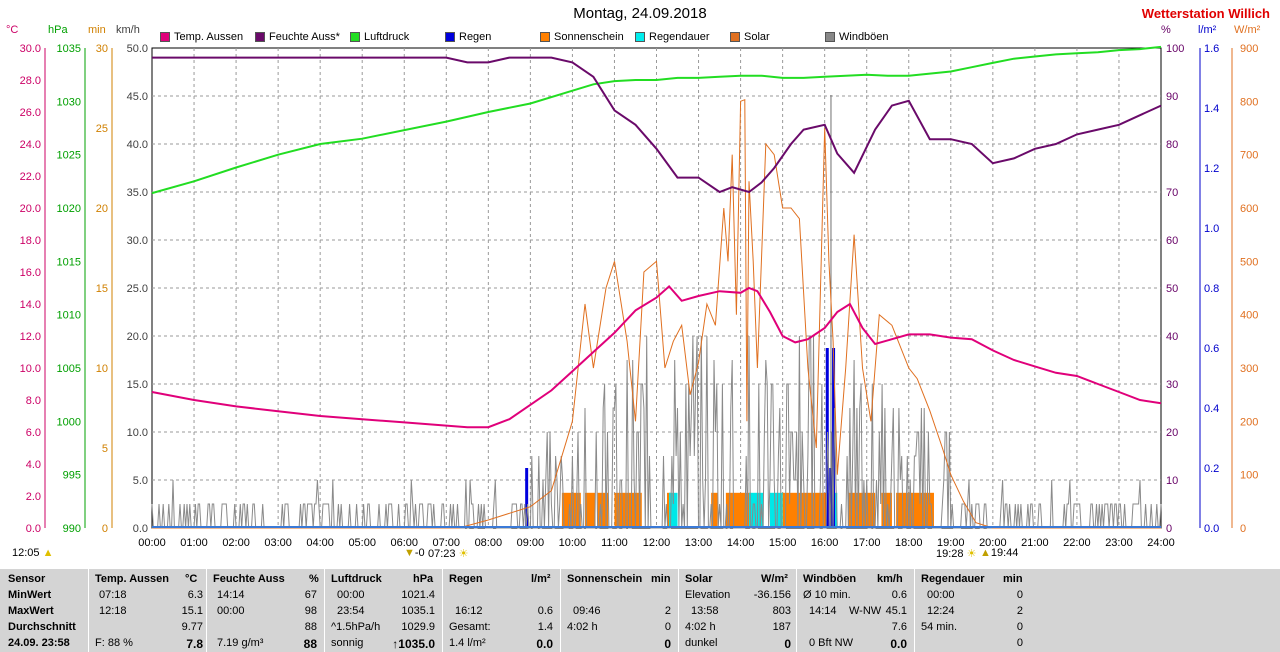 The height and width of the screenshot is (652, 1280). Describe the element at coordinates (42, 627) in the screenshot. I see `row-label-avg: Durchschnitt` at that location.